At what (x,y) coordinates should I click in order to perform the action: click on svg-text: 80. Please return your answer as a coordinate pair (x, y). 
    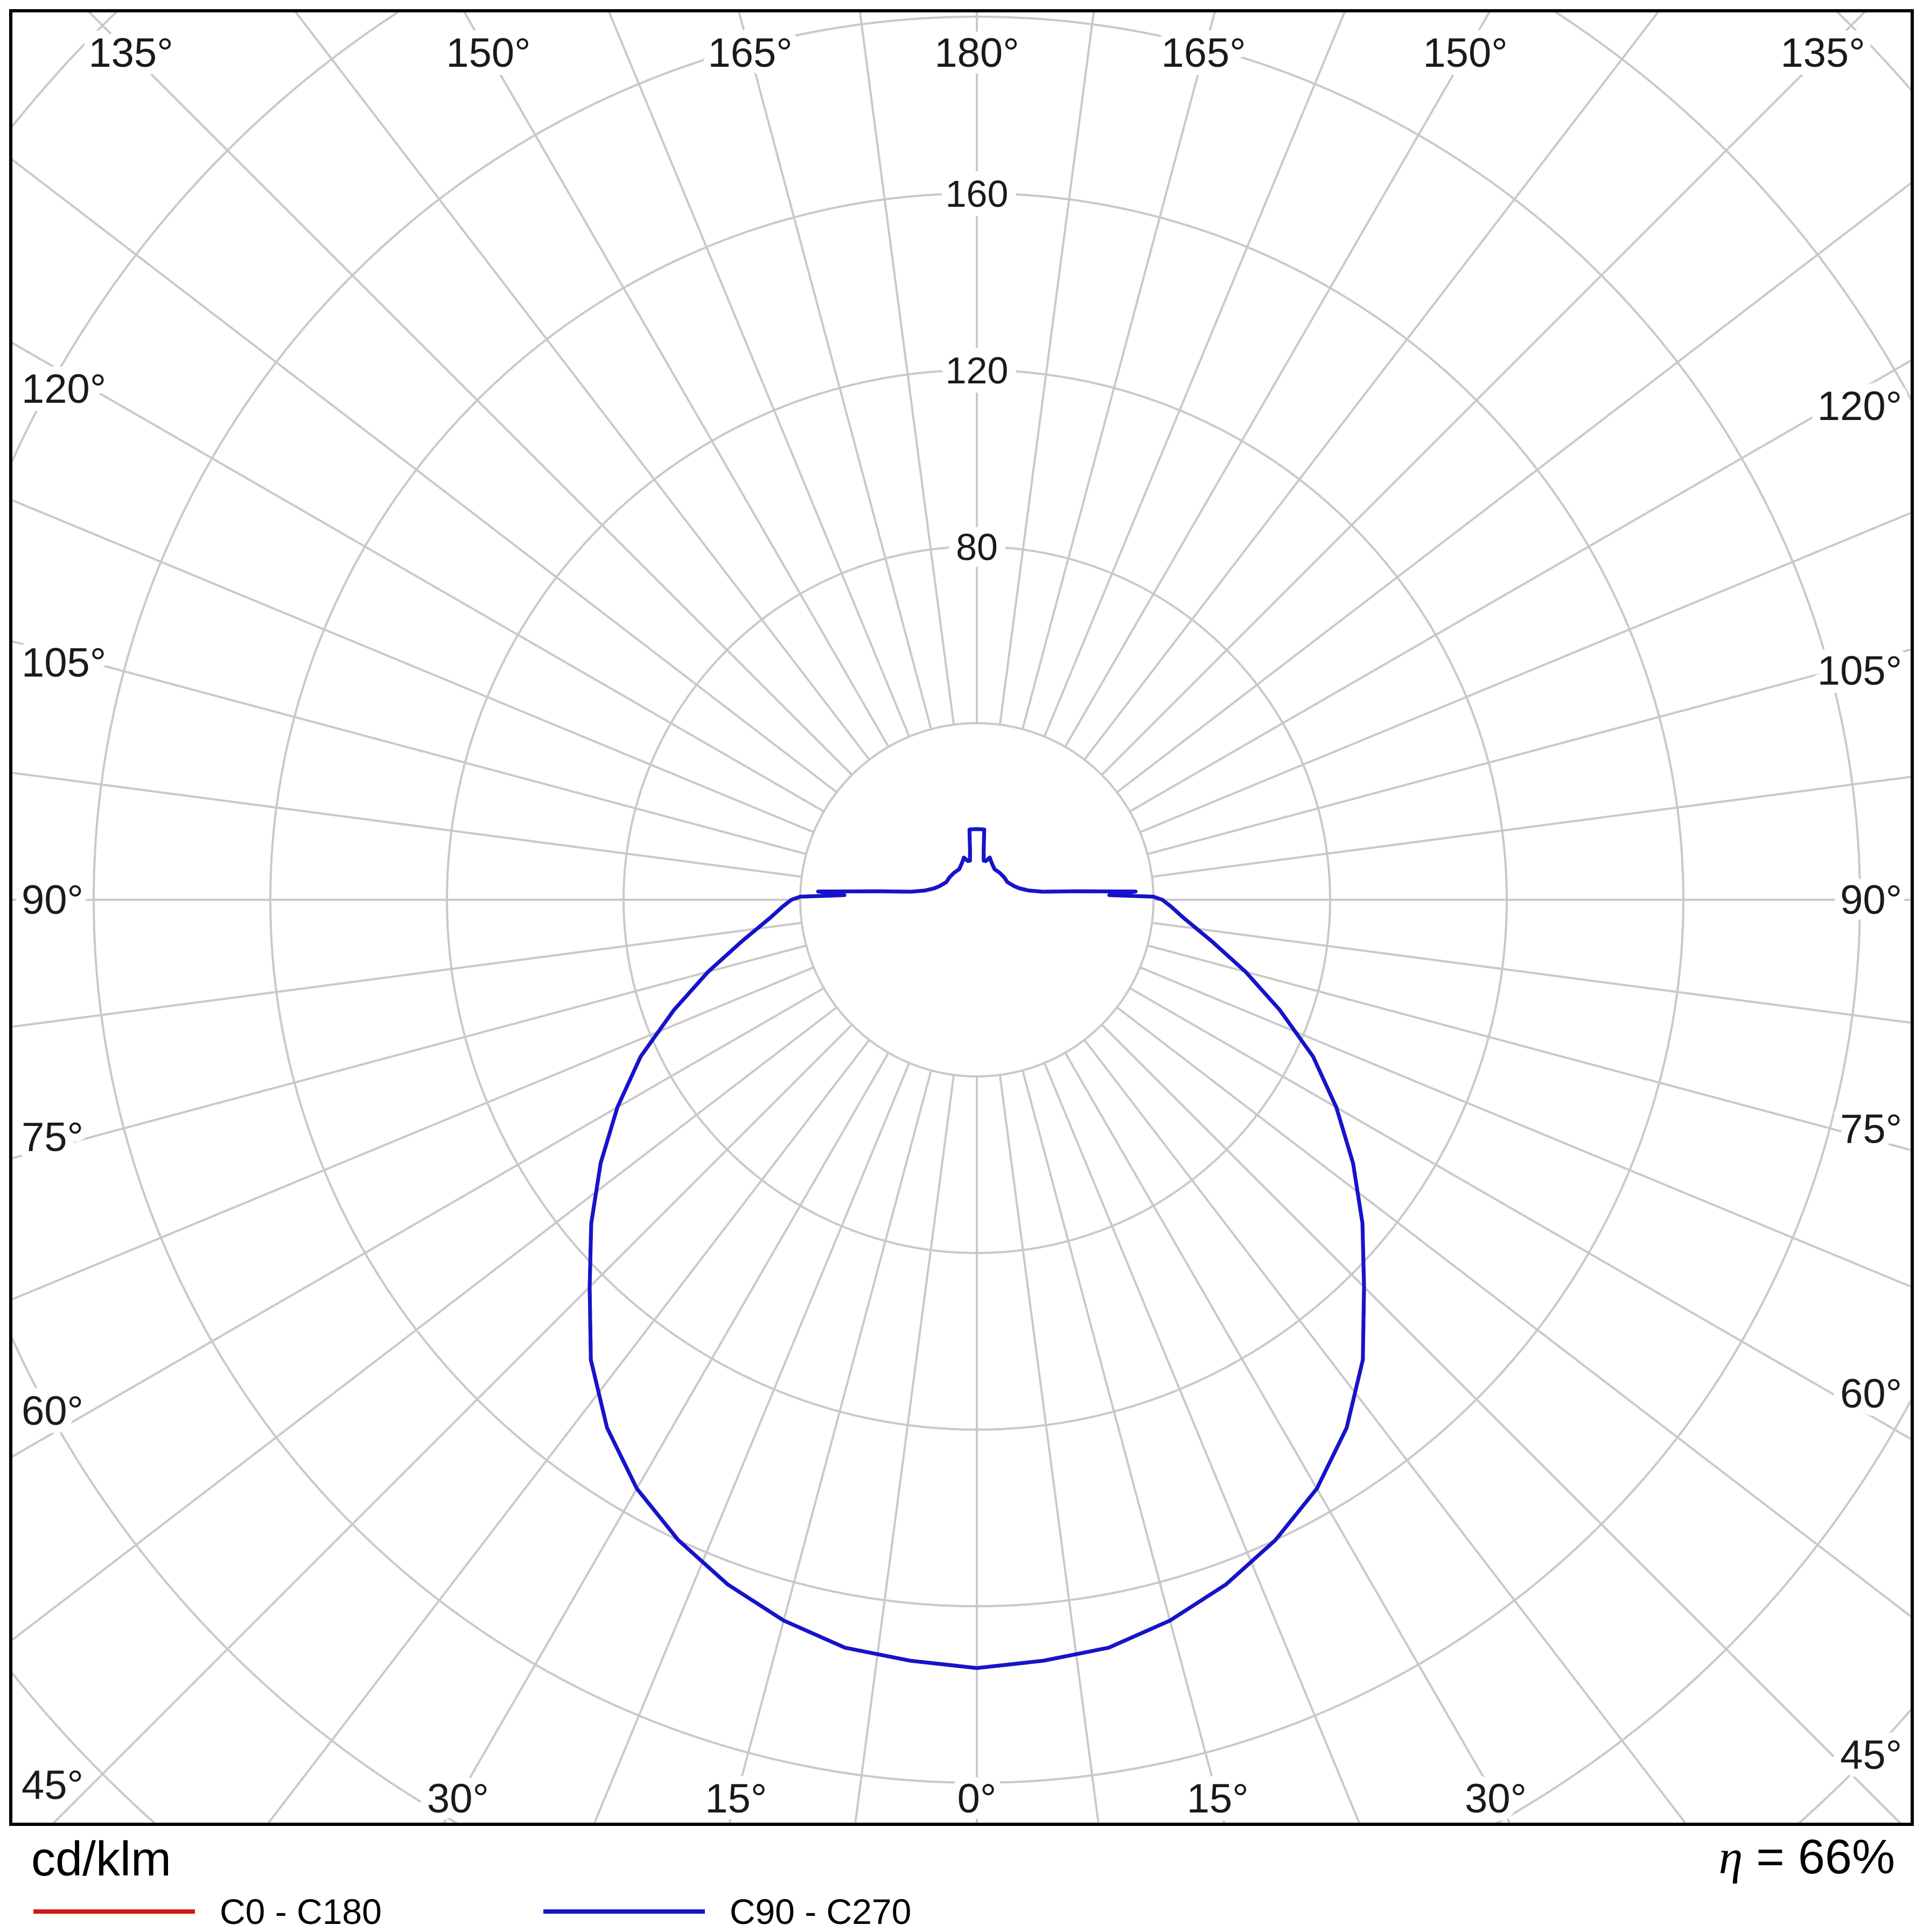
    Looking at the image, I should click on (977, 547).